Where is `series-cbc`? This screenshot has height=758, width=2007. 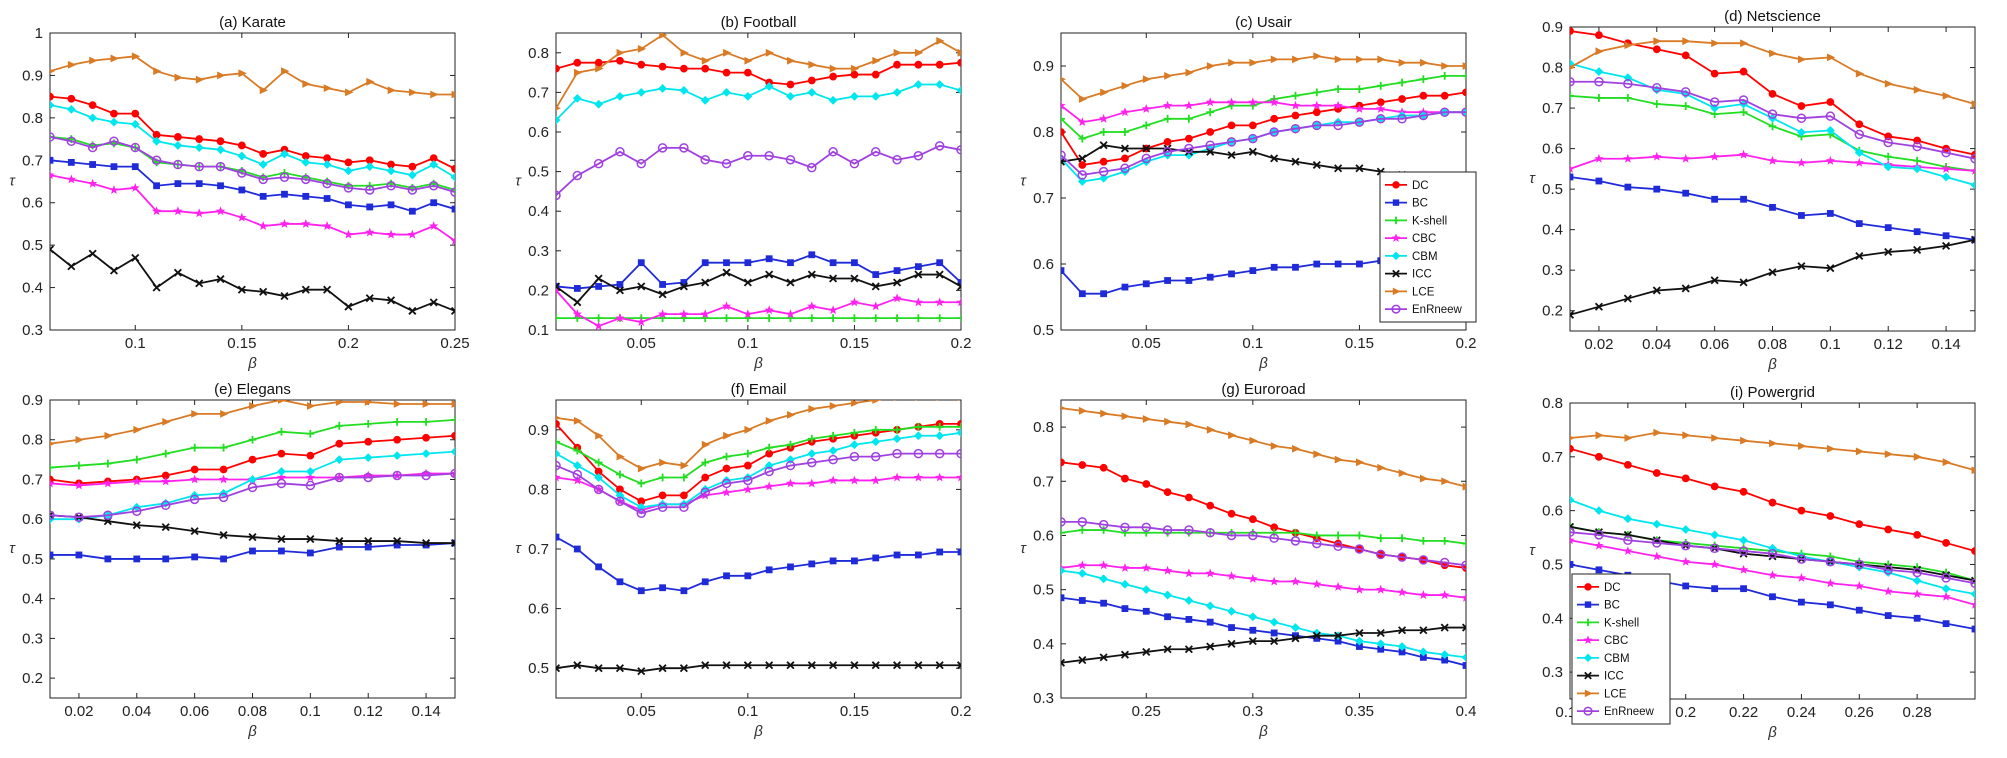
series-cbc is located at coordinates (1772, 572).